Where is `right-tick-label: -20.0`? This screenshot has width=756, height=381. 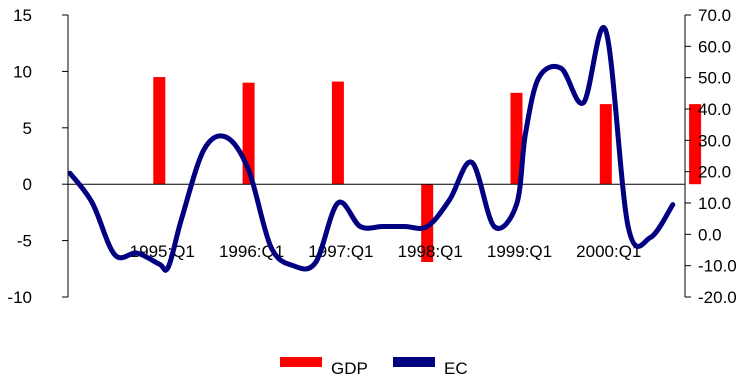 right-tick-label: -20.0 is located at coordinates (717, 297).